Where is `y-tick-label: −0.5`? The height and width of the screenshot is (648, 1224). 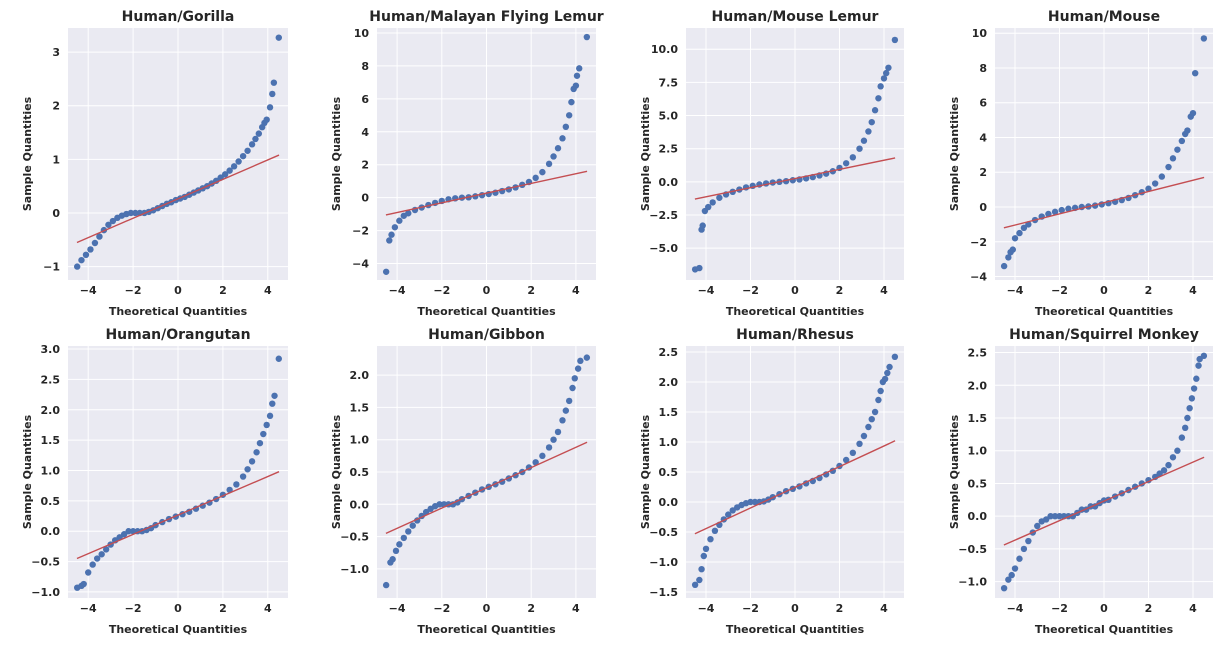
y-tick-label: −0.5 is located at coordinates (45, 562).